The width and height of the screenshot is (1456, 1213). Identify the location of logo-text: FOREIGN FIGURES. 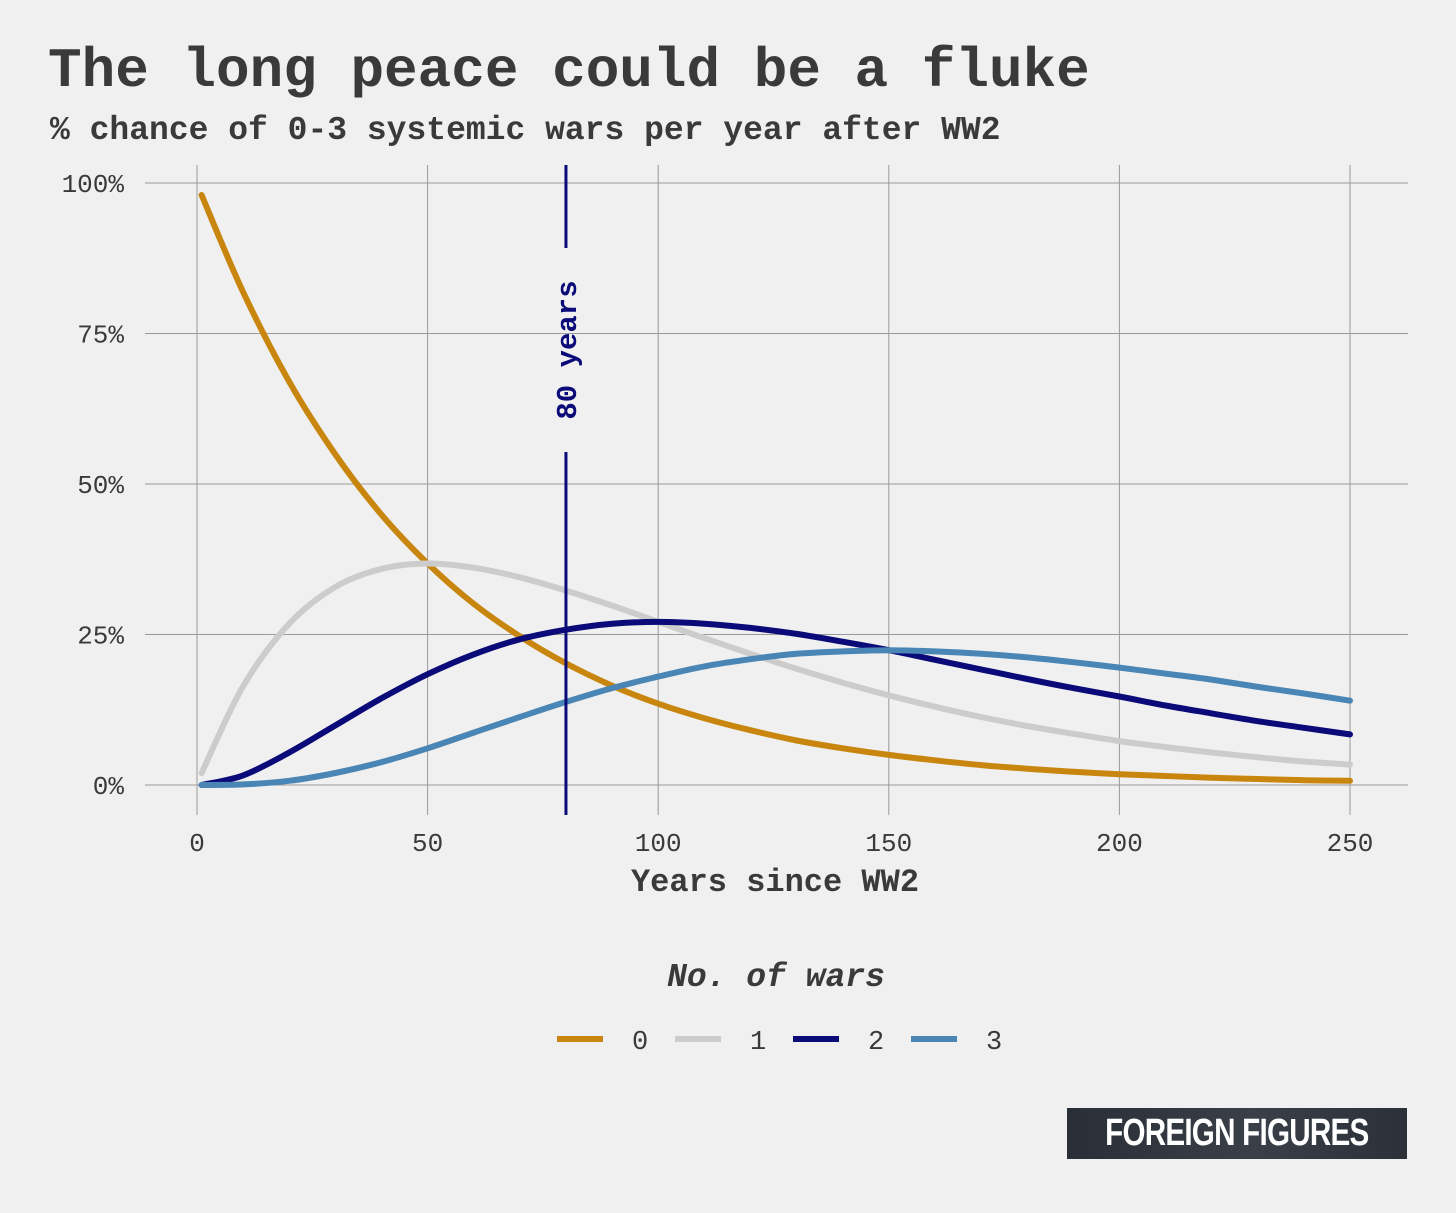
(1237, 1133).